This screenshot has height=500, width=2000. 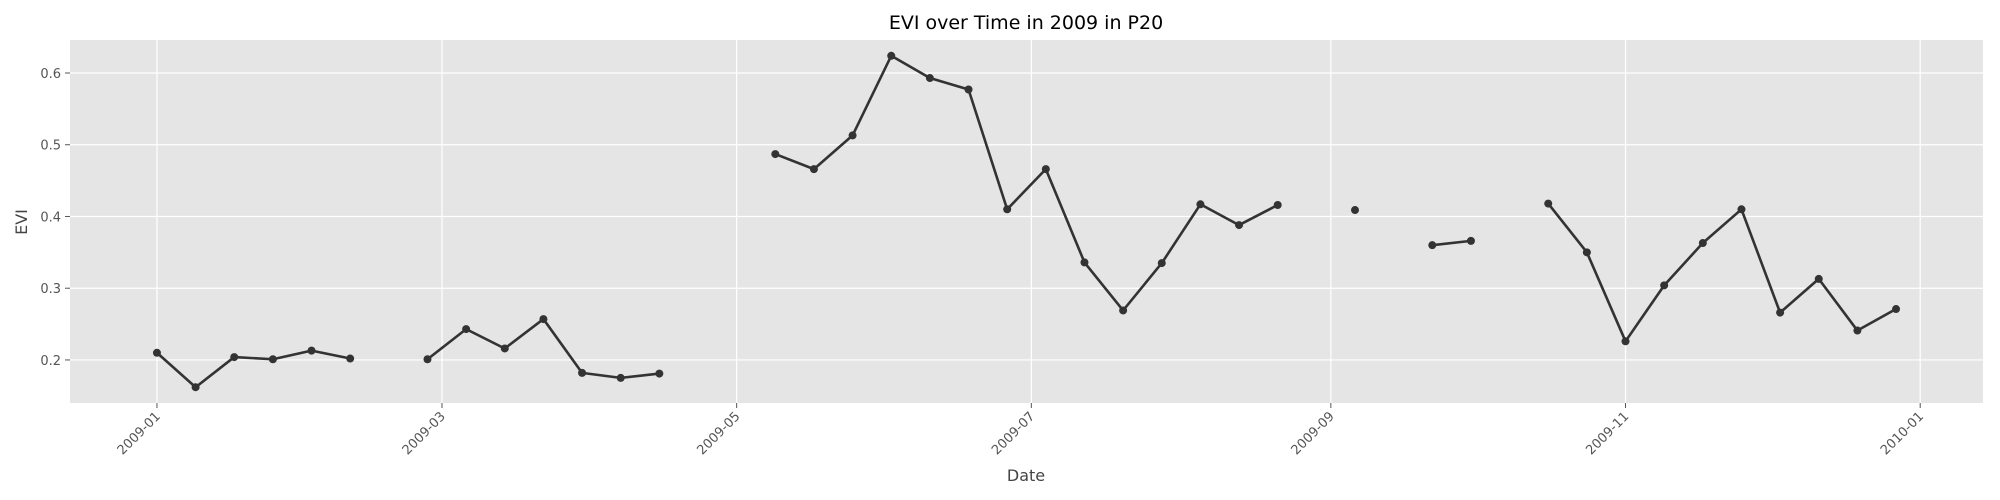 I want to click on x-tick-label: 2010-01, so click(x=1902, y=433).